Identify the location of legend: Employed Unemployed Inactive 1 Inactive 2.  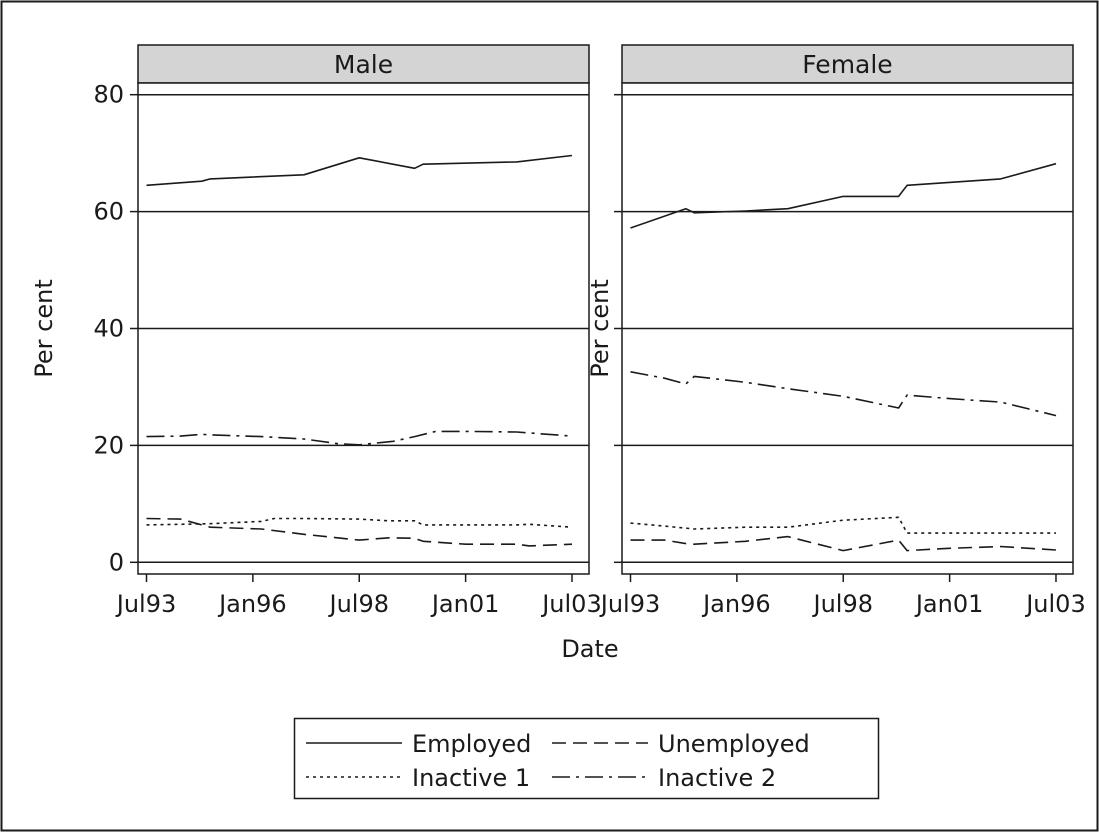
(586, 758).